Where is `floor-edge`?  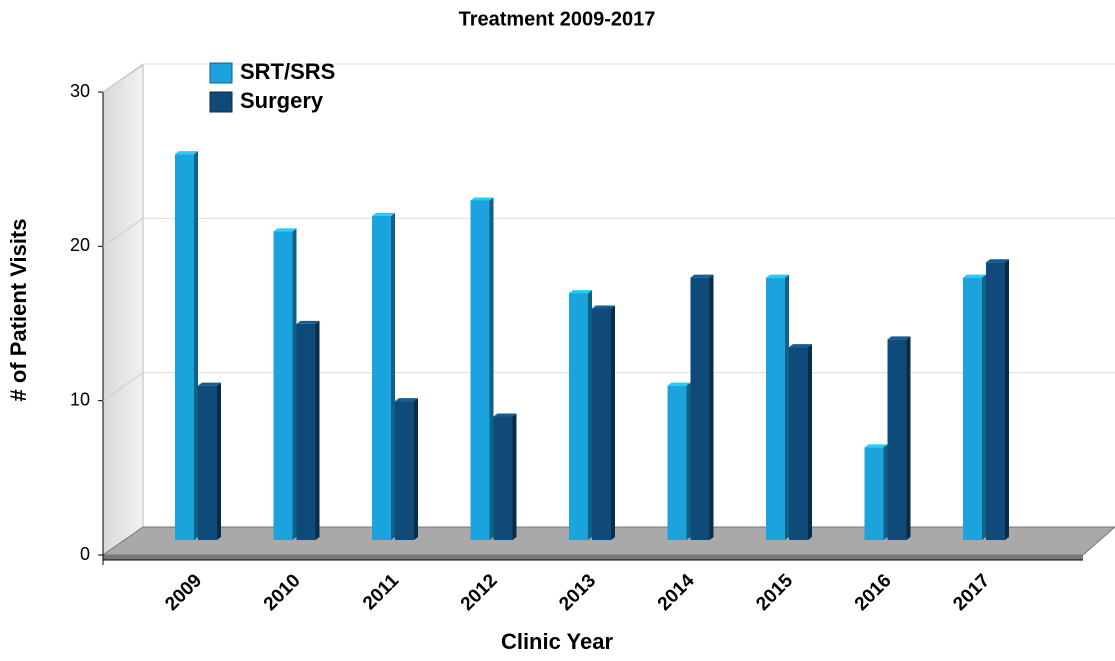
floor-edge is located at coordinates (593, 557).